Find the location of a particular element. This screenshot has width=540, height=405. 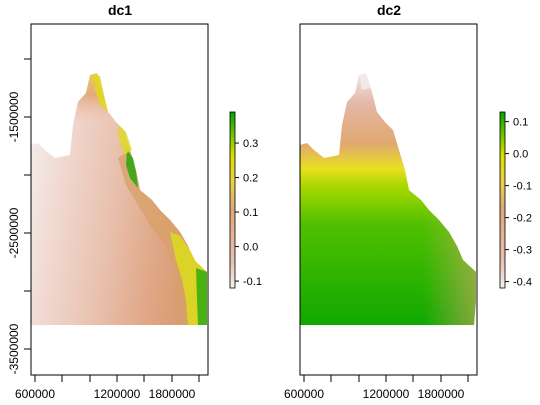

y-tick-label: -3500000 is located at coordinates (14, 348).